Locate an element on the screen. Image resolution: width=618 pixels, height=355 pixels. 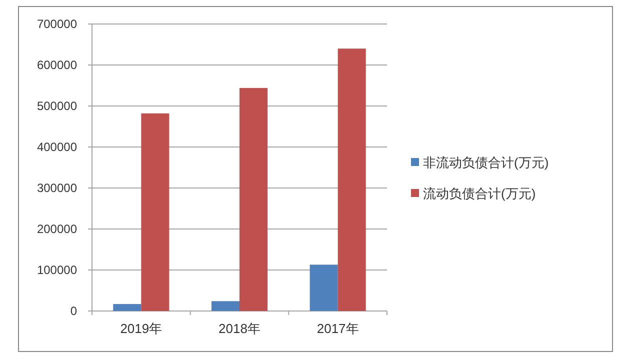
y-tick-label: 300000 is located at coordinates (57, 188).